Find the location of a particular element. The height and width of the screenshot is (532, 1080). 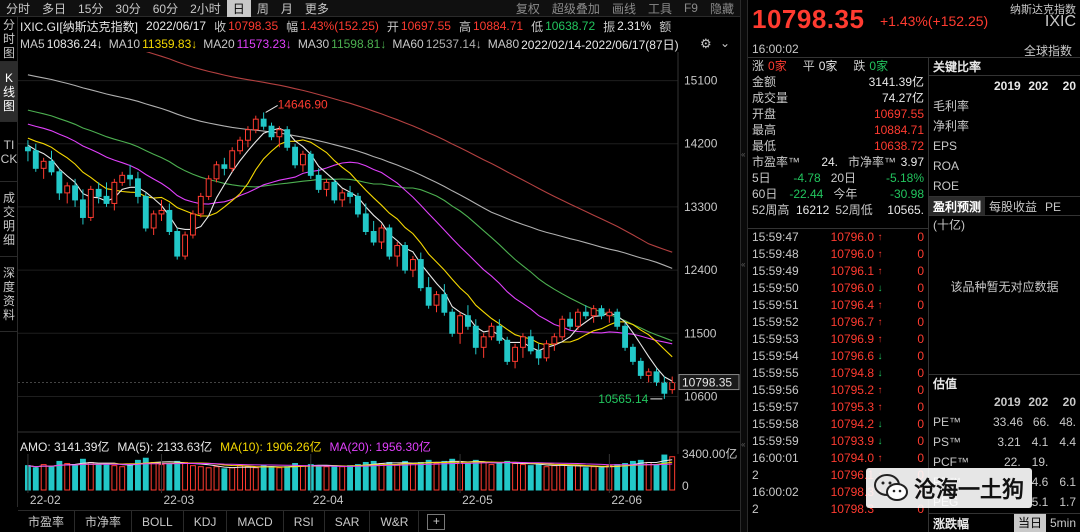

left-tab-1: K线图 is located at coordinates (9, 92).